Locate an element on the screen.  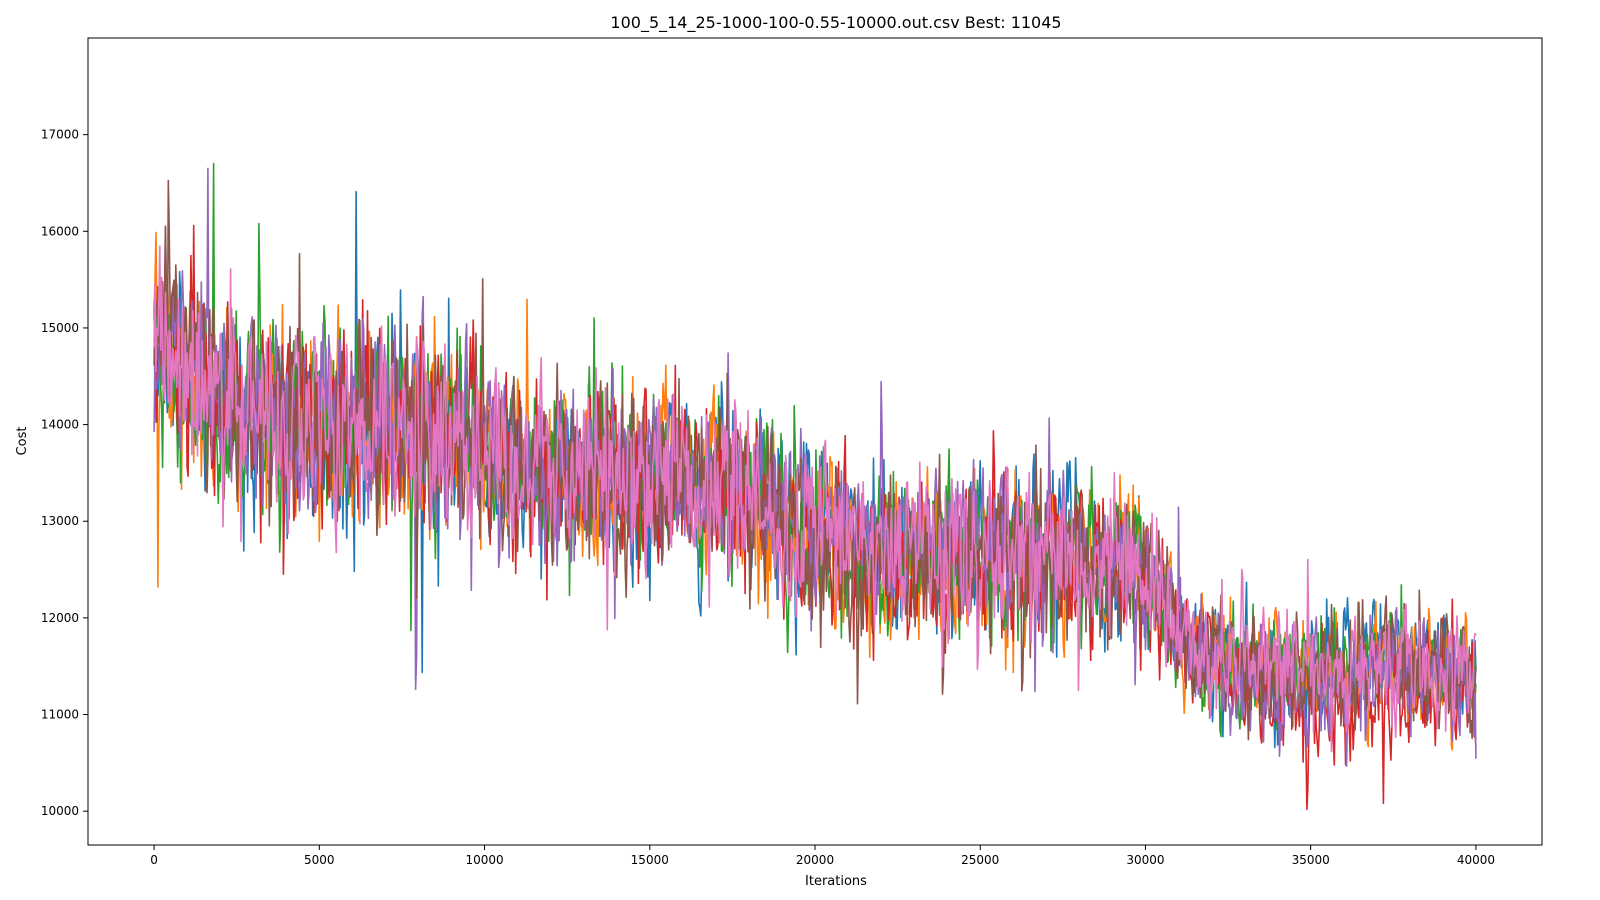
y-tick-label: 15000 is located at coordinates (60, 328).